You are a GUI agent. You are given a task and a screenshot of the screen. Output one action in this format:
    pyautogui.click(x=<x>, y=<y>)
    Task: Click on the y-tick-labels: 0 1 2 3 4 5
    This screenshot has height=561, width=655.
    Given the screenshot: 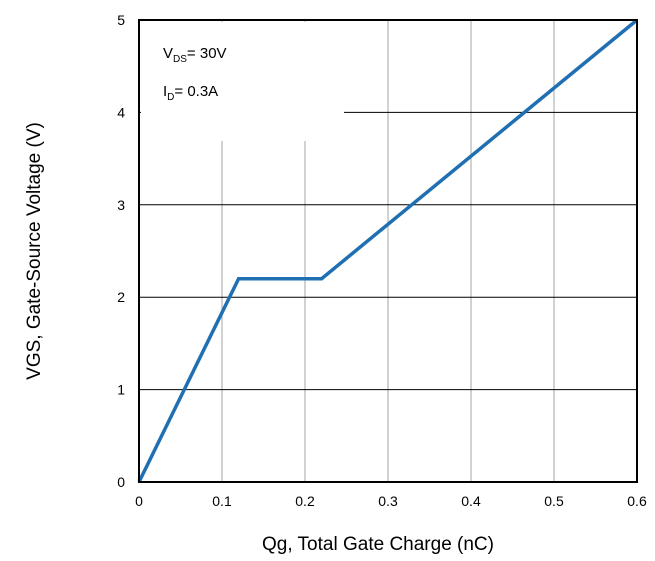 What is the action you would take?
    pyautogui.click(x=121, y=251)
    